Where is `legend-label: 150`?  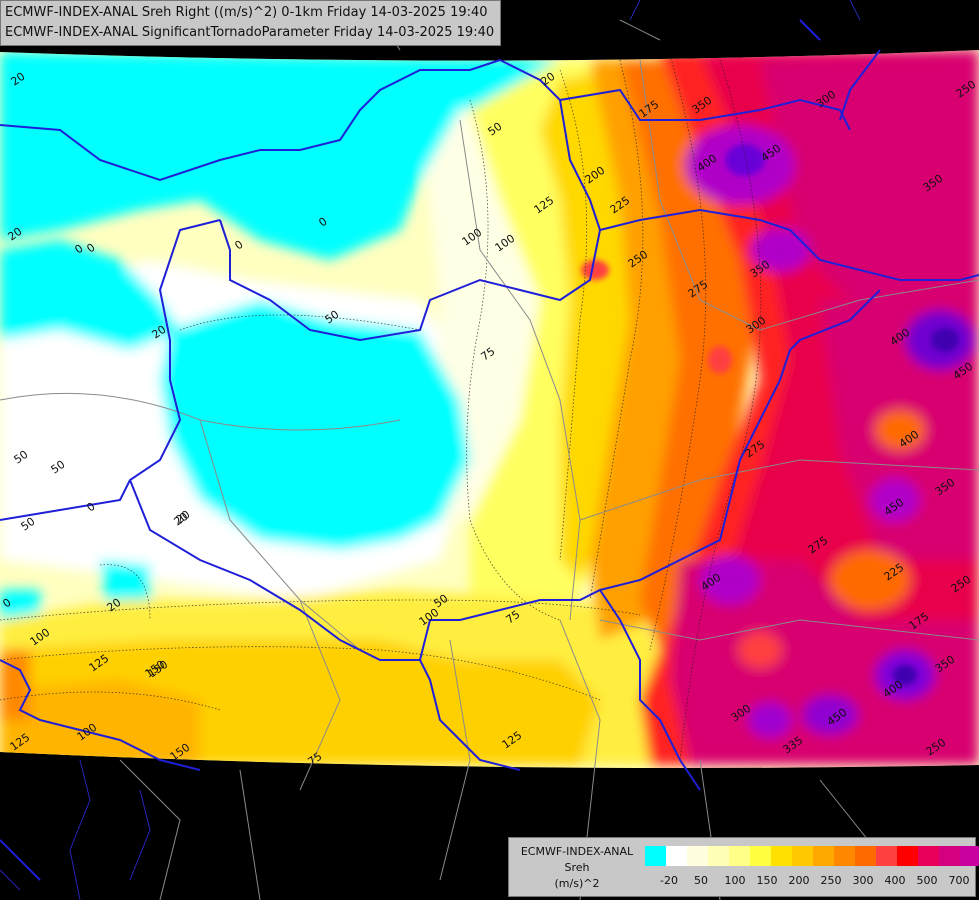 legend-label: 150 is located at coordinates (767, 880).